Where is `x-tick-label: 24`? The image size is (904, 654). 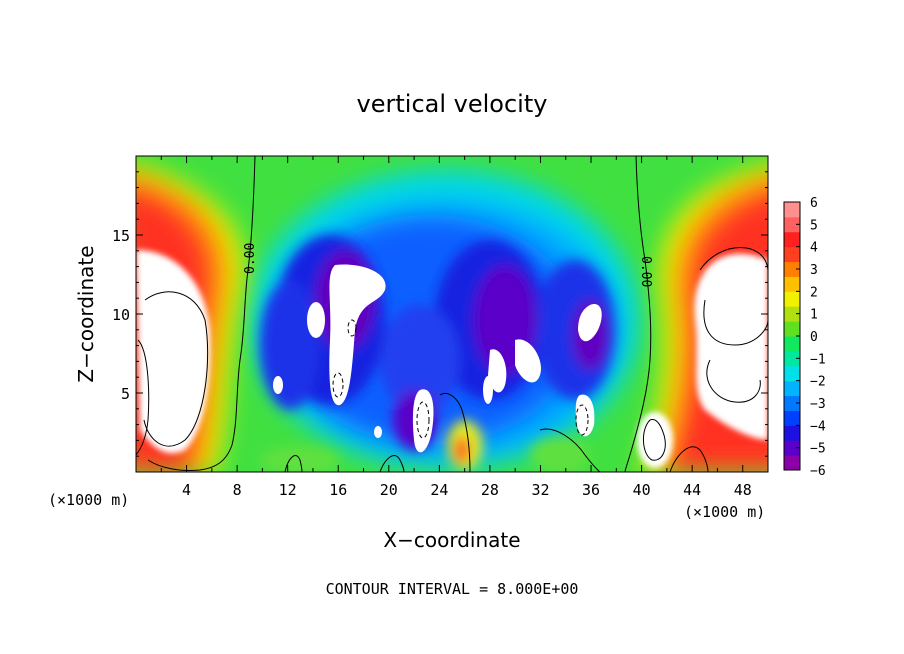
x-tick-label: 24 is located at coordinates (439, 490).